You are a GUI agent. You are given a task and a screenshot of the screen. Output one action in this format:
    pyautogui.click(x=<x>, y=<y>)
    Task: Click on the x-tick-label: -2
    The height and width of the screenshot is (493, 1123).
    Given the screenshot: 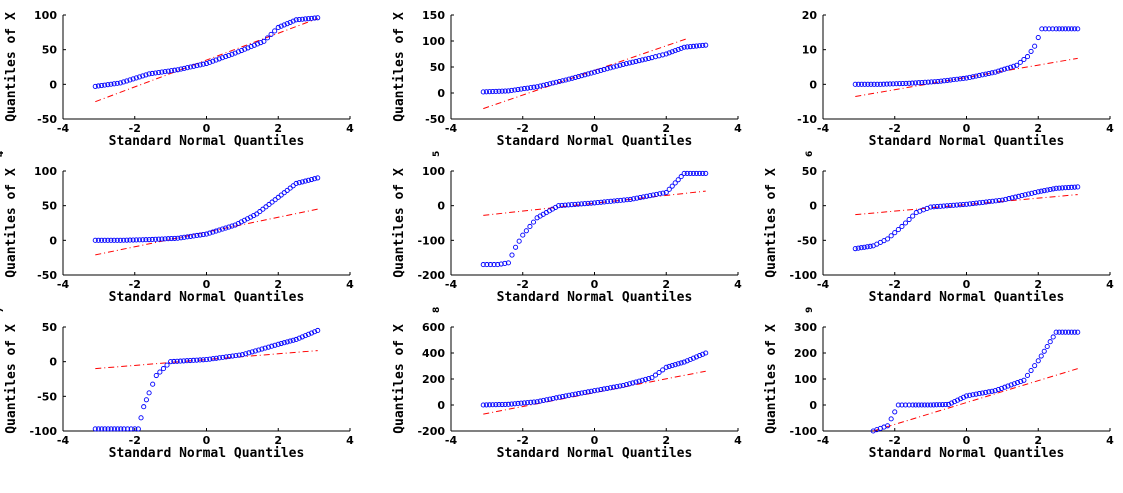 What is the action you would take?
    pyautogui.click(x=135, y=128)
    